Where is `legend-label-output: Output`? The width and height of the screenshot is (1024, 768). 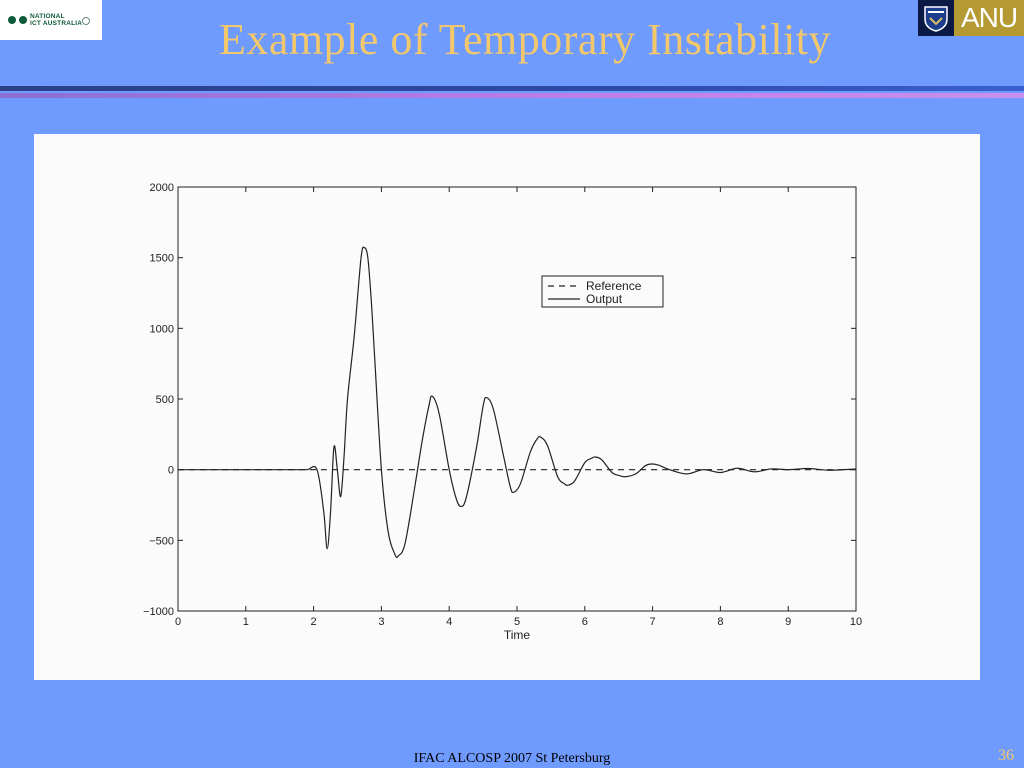 legend-label-output: Output is located at coordinates (604, 299).